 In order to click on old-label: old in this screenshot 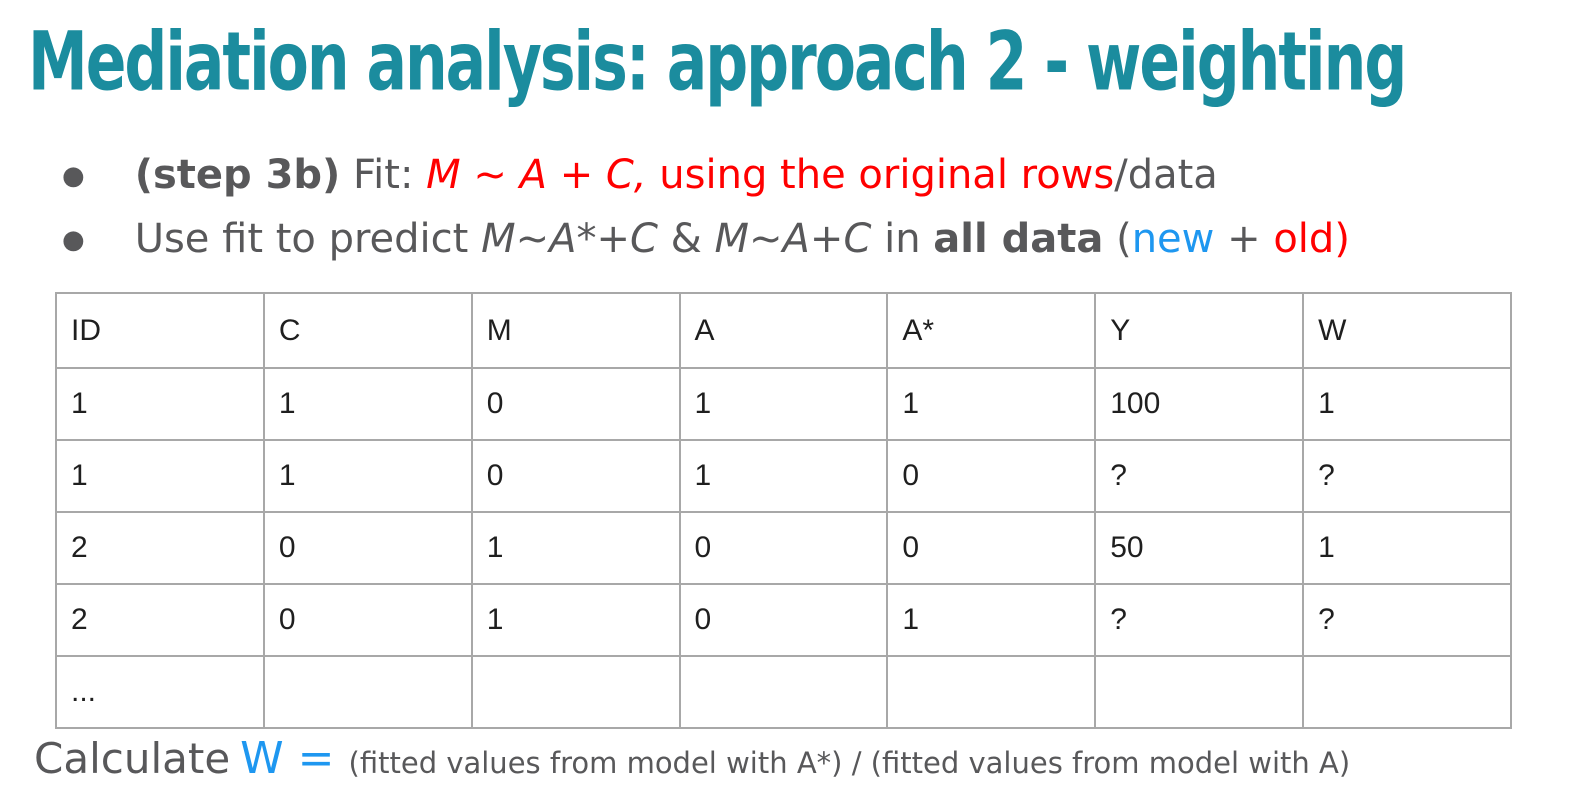, I will do `click(1304, 239)`.